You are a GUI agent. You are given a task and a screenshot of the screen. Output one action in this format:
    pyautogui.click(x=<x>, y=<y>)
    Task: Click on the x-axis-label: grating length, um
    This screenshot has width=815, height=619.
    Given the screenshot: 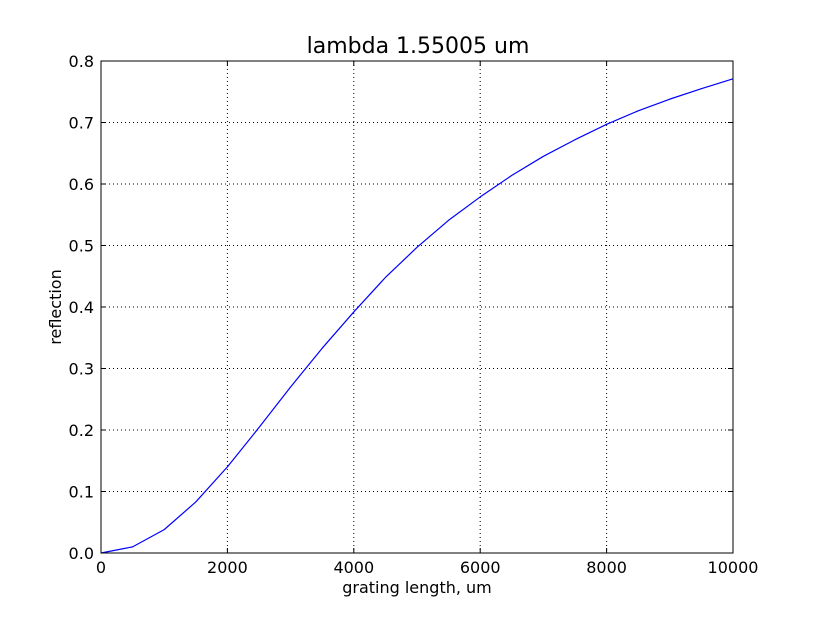 What is the action you would take?
    pyautogui.click(x=417, y=587)
    